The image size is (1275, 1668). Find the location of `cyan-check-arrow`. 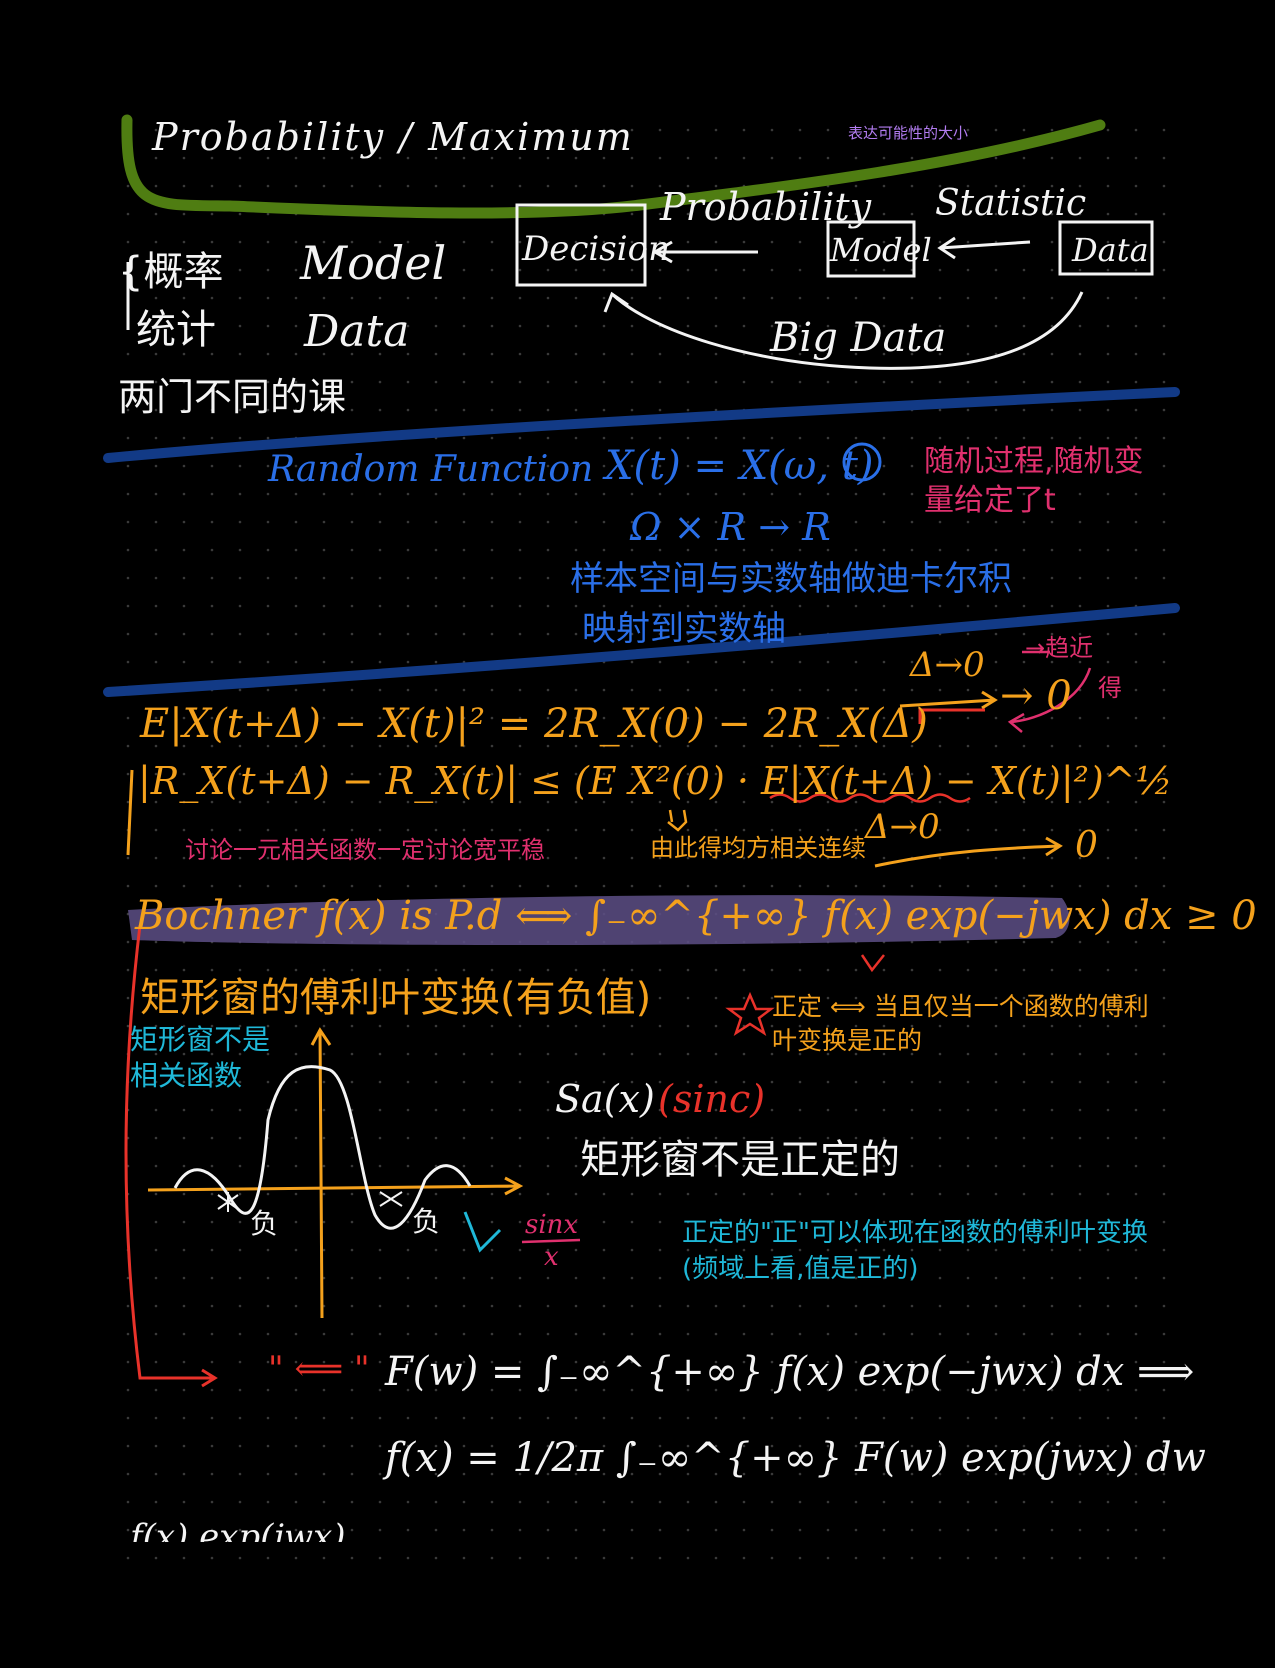

cyan-check-arrow is located at coordinates (482, 1232).